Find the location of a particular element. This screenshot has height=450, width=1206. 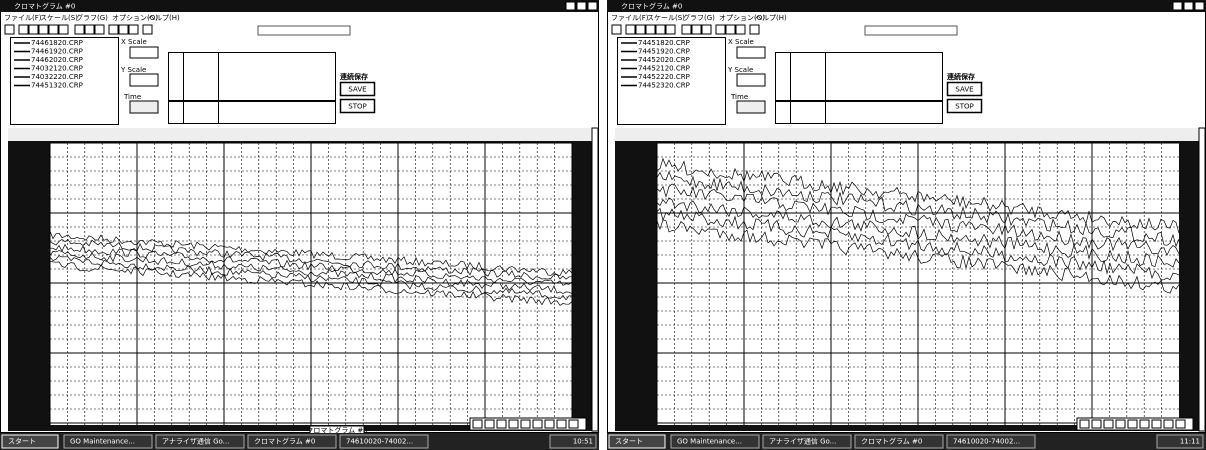

file-name: 74451920.CRP is located at coordinates (664, 52).